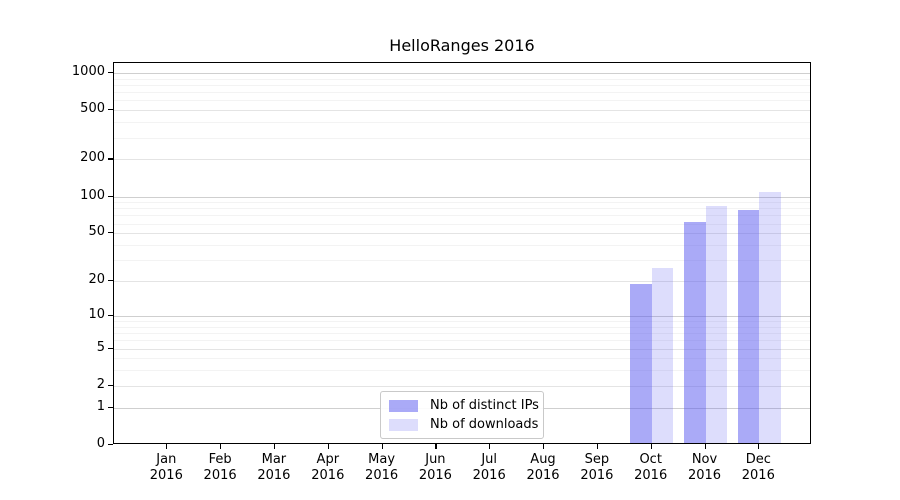  Describe the element at coordinates (96, 232) in the screenshot. I see `y-tick-label: 50` at that location.